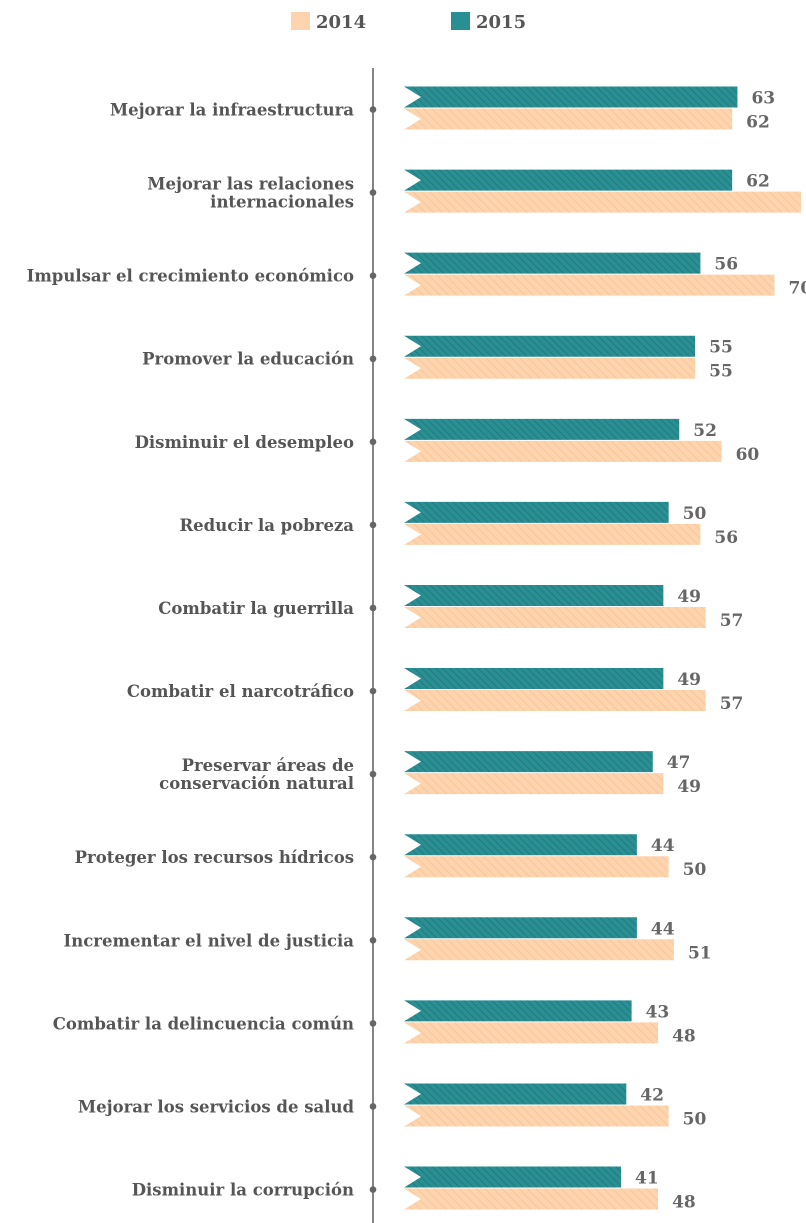 This screenshot has height=1223, width=806. What do you see at coordinates (266, 525) in the screenshot?
I see `category-label: Reducir la pobreza` at bounding box center [266, 525].